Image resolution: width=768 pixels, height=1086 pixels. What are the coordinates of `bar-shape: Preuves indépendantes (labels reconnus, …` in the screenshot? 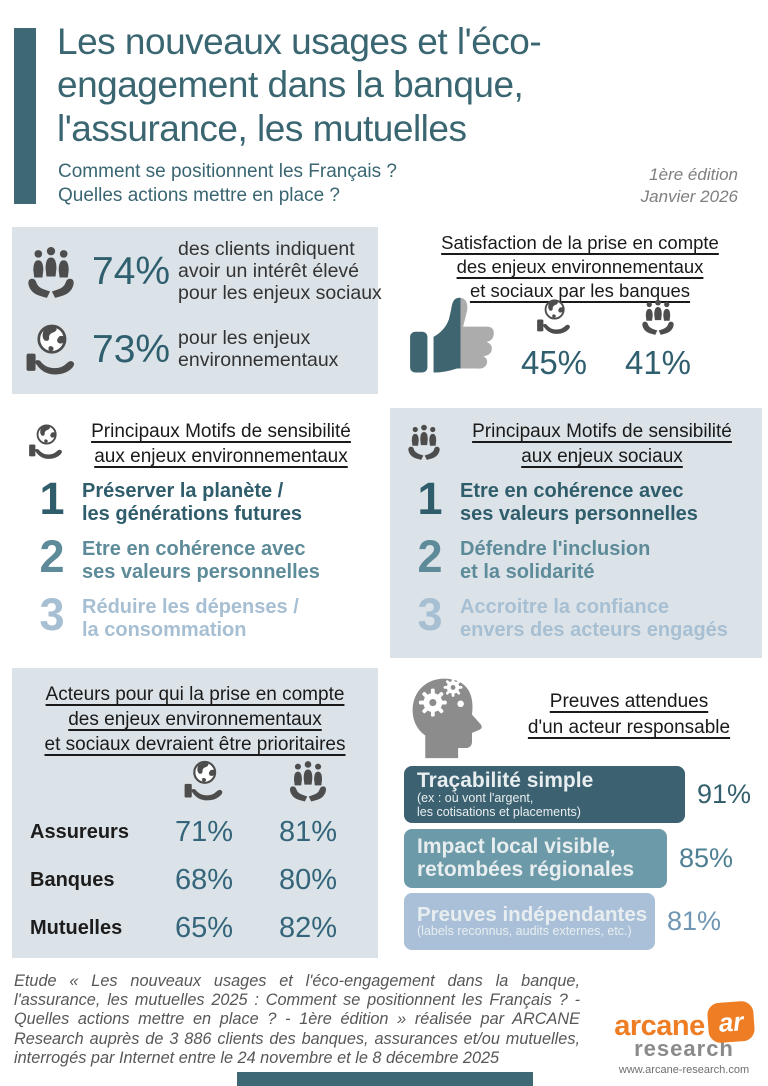 It's located at (529, 921).